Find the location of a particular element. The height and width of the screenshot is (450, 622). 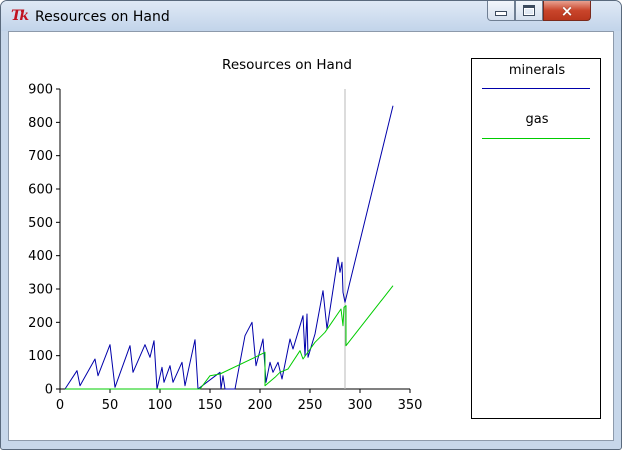

tk-feather-icon: Tk is located at coordinates (20, 16).